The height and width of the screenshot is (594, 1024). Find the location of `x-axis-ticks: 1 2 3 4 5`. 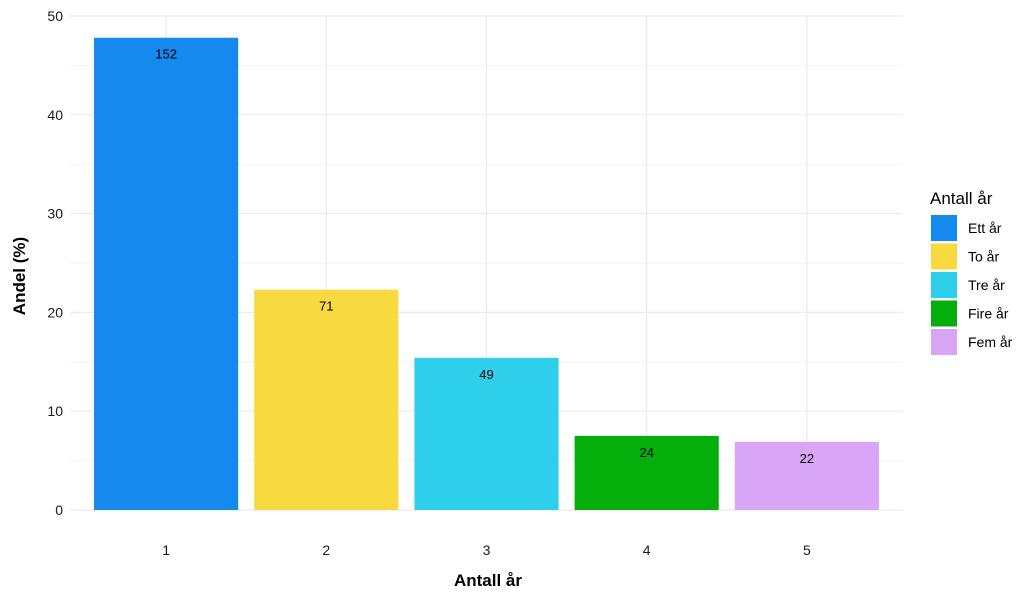

x-axis-ticks: 1 2 3 4 5 is located at coordinates (486, 550).